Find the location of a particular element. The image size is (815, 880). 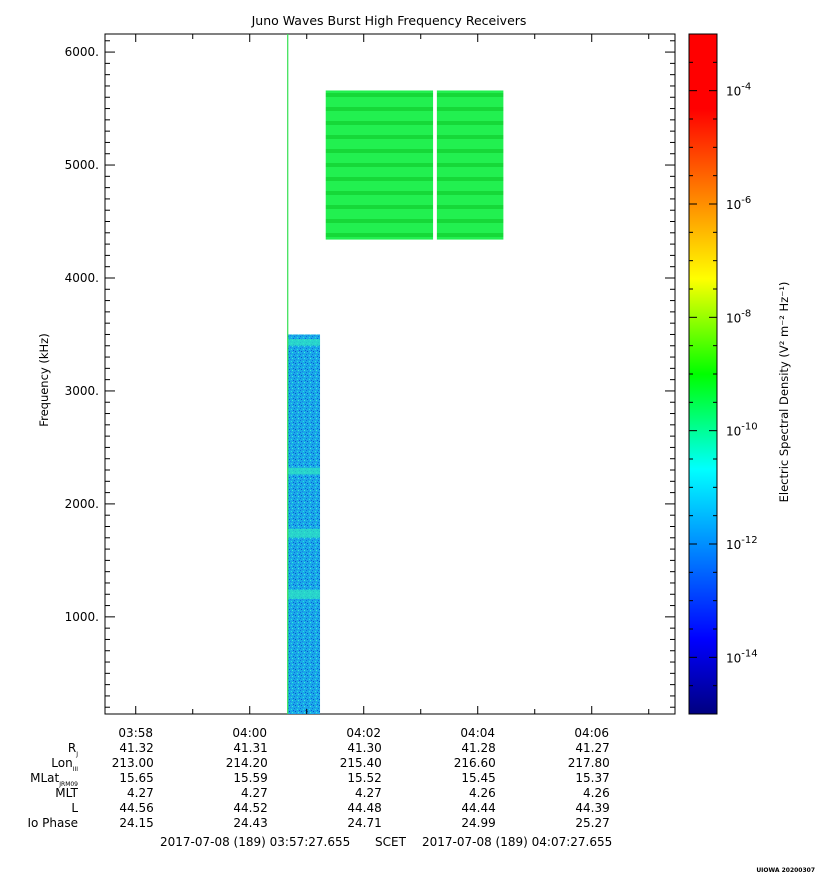

x-tick-label: 03:58 is located at coordinates (135, 733).